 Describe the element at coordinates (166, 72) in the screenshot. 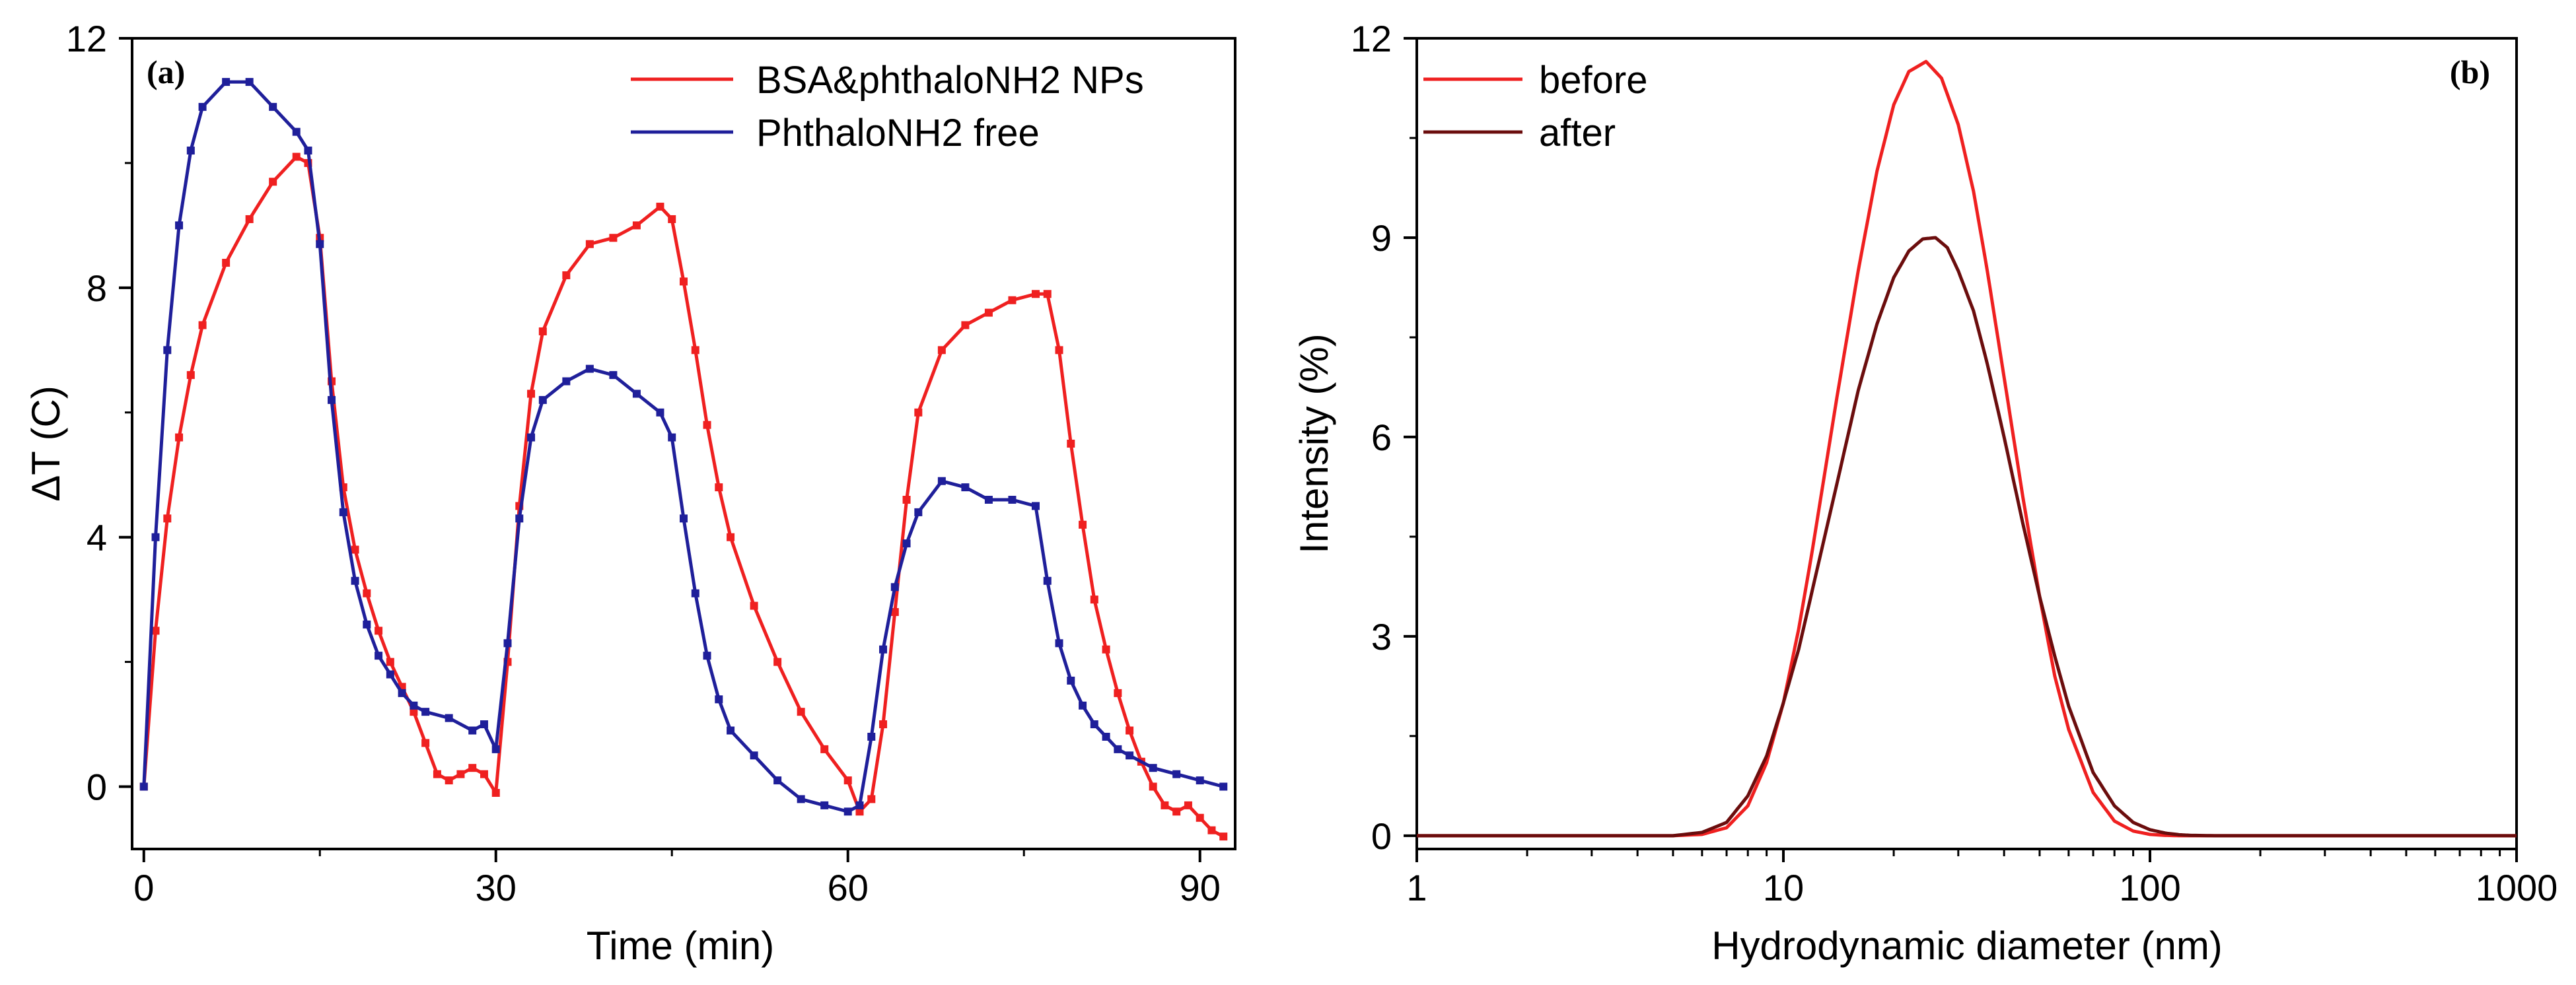

I see `panel-label-a: (a)` at that location.